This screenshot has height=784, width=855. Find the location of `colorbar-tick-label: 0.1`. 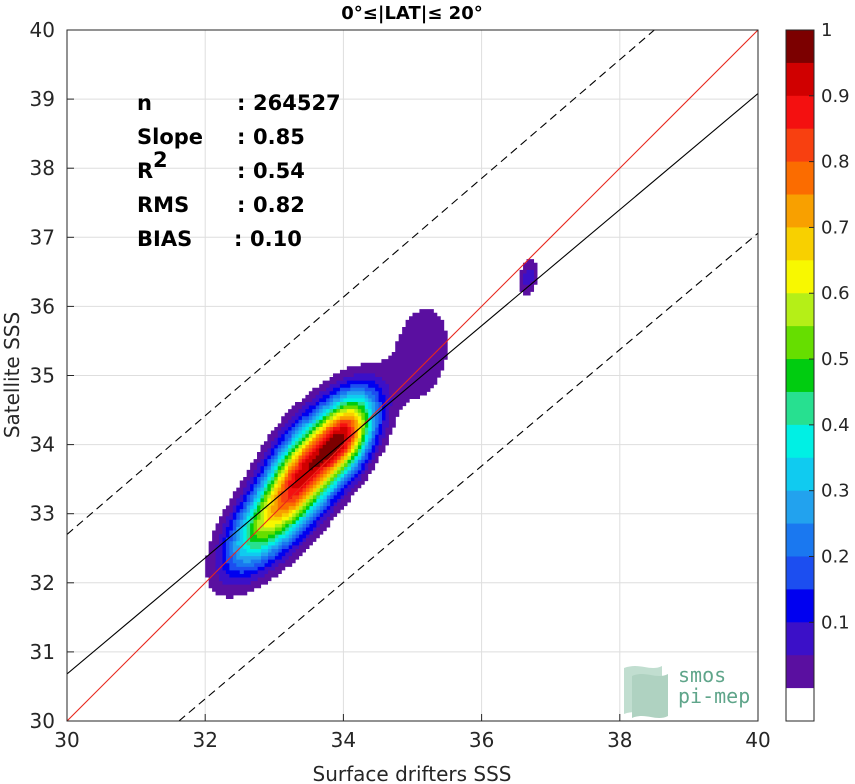

colorbar-tick-label: 0.1 is located at coordinates (835, 622).